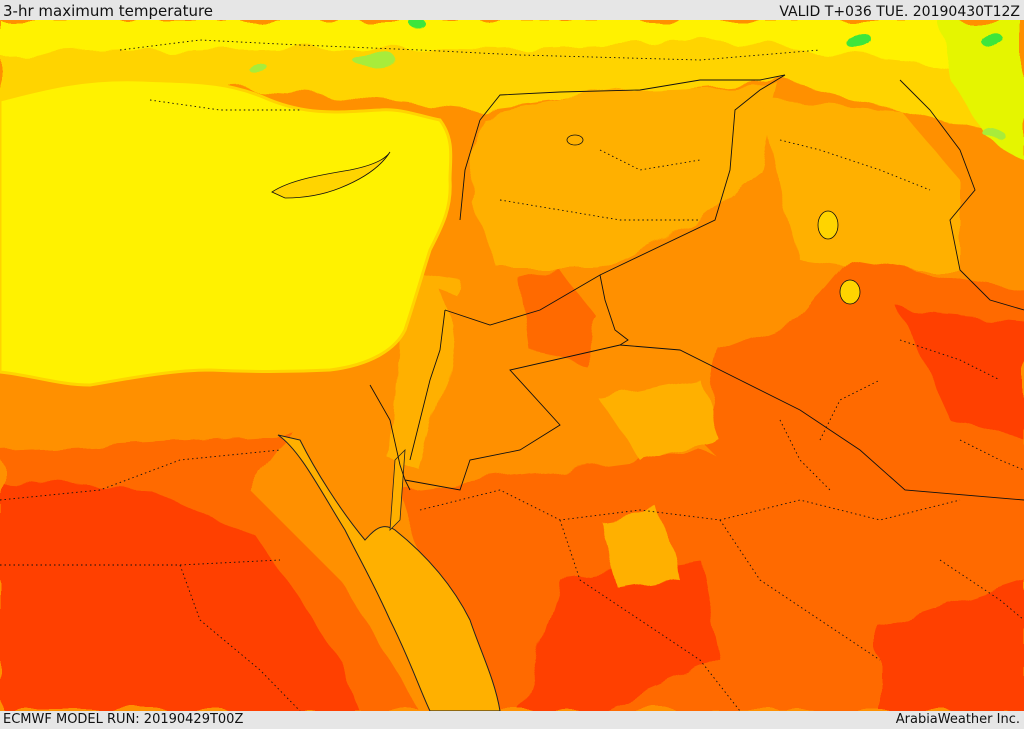  I want to click on lake-razzaza, so click(850, 292).